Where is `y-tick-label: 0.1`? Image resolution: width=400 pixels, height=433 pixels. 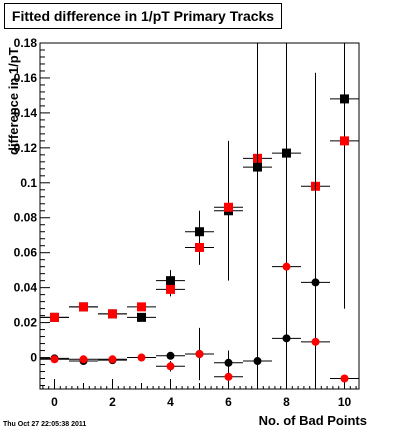
y-tick-label: 0.1 is located at coordinates (28, 183).